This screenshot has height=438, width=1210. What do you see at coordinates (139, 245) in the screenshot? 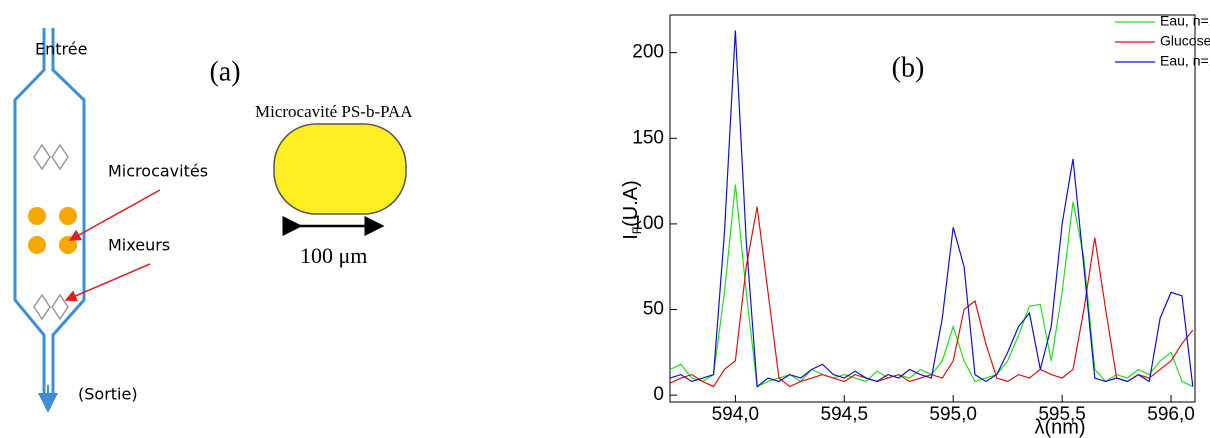
I see `mixers-label: Mixeurs` at bounding box center [139, 245].